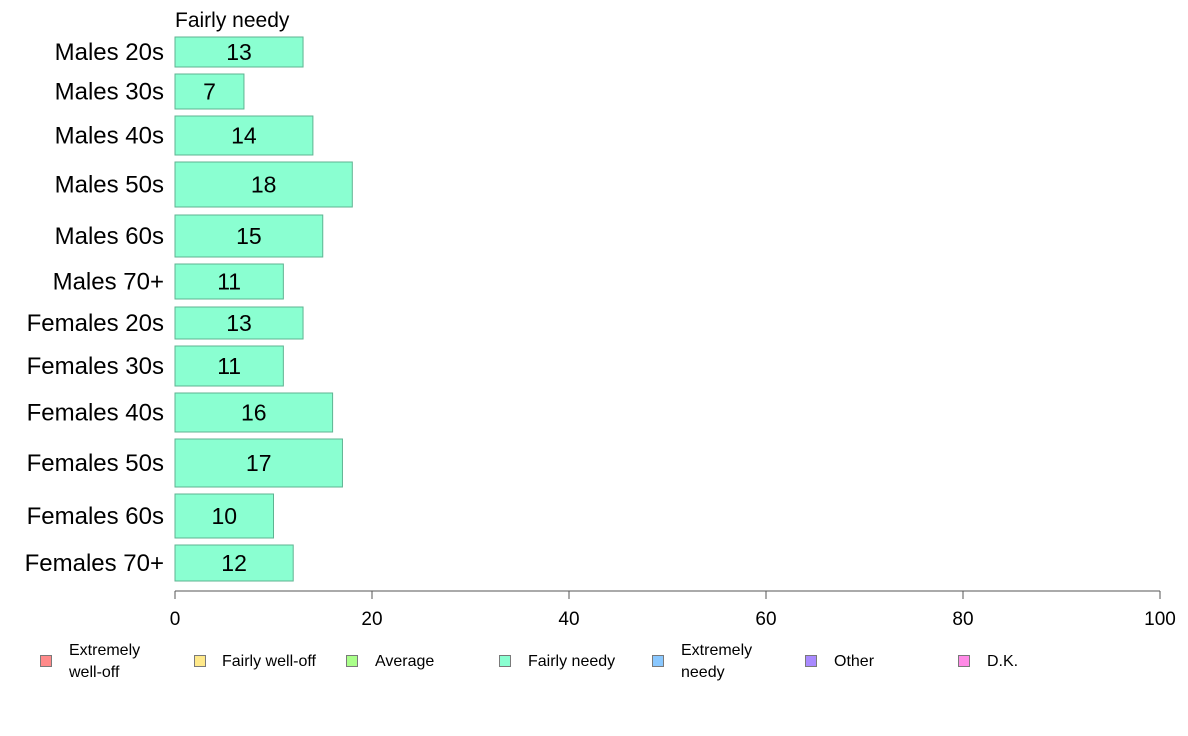 The width and height of the screenshot is (1188, 736). Describe the element at coordinates (95, 463) in the screenshot. I see `category-label: Females 50s` at that location.